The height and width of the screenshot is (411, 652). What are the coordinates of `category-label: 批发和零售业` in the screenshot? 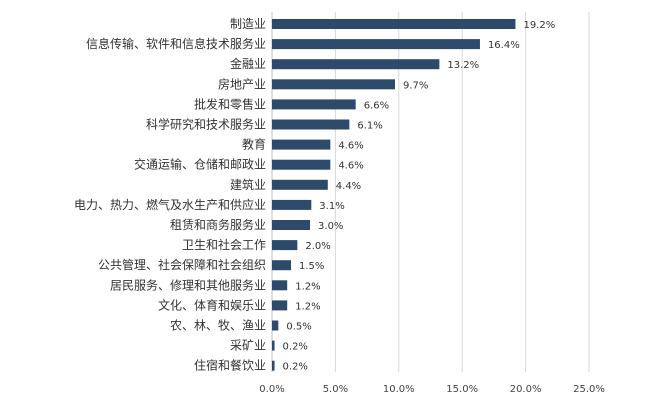 It's located at (230, 103).